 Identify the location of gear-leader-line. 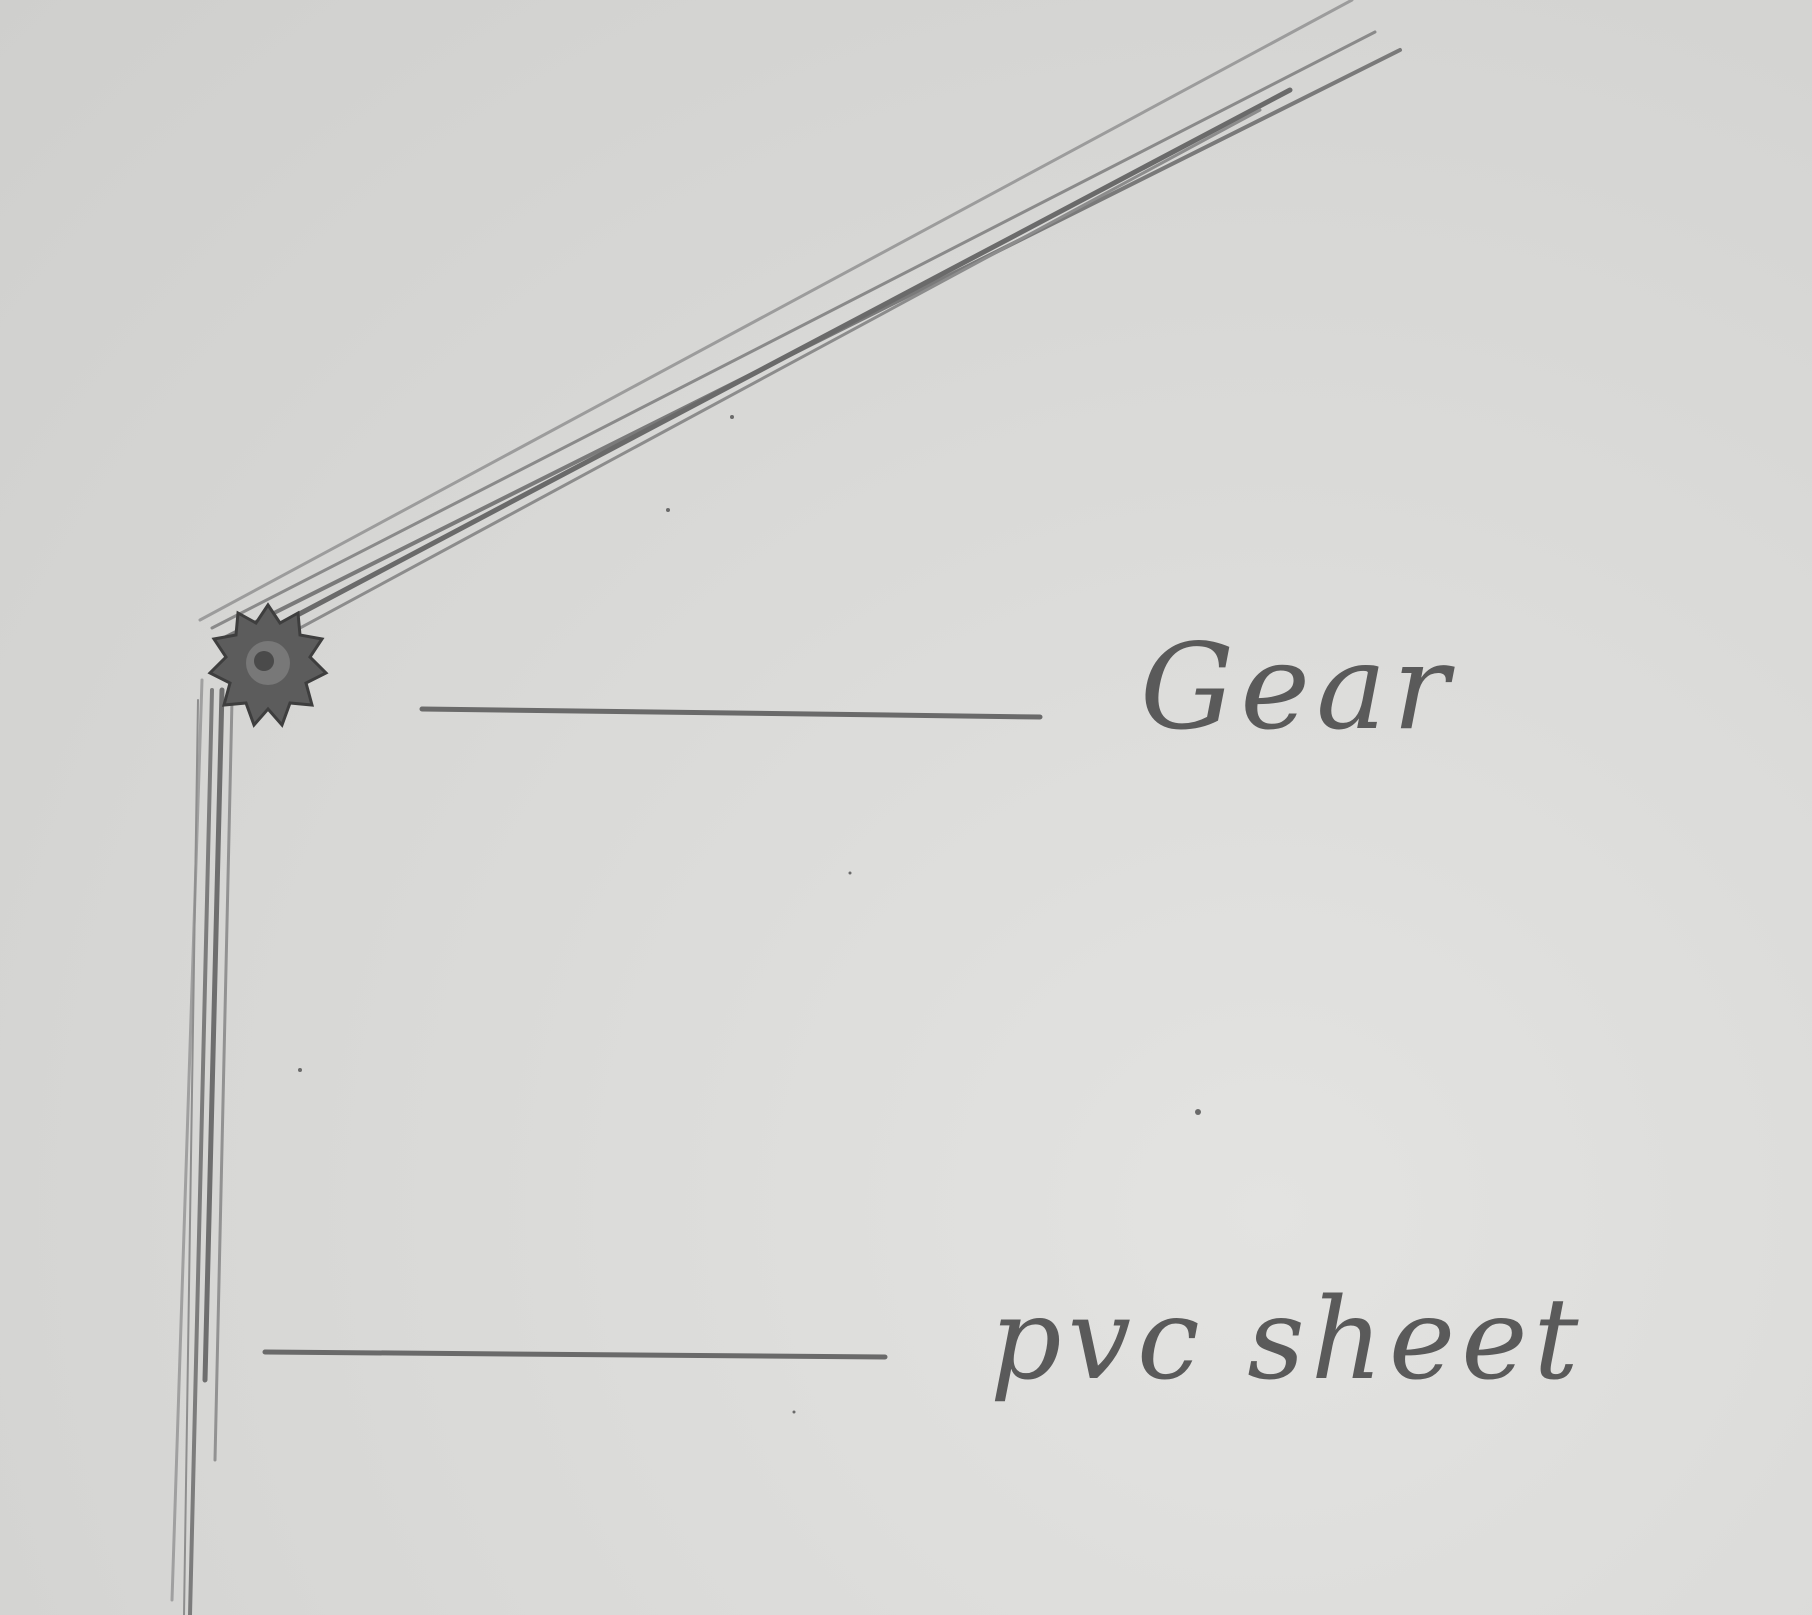
(731, 713).